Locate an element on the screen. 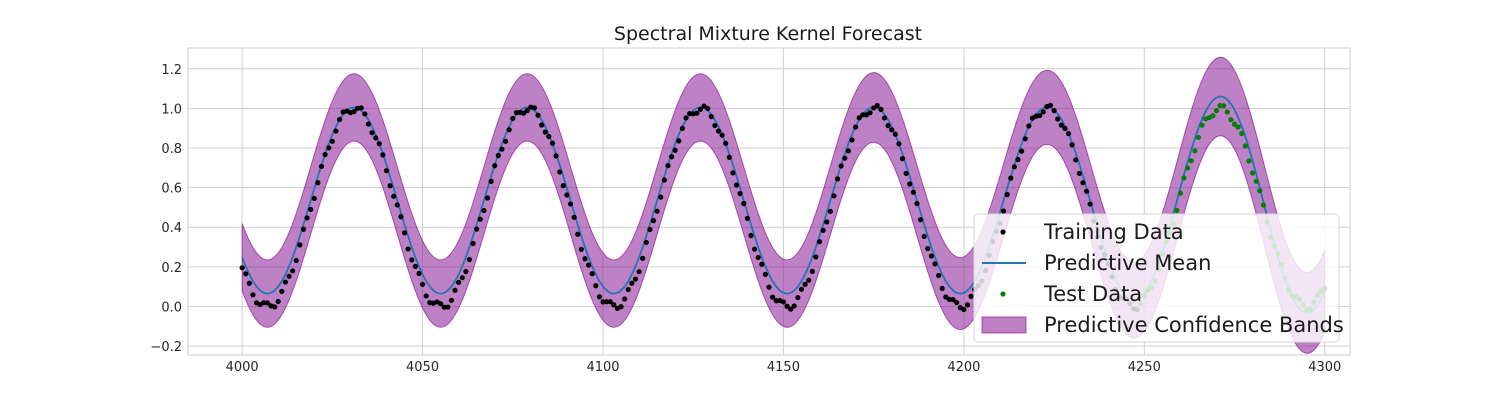 Image resolution: width=1500 pixels, height=400 pixels. y-tick-label: 1.2 is located at coordinates (171, 70).